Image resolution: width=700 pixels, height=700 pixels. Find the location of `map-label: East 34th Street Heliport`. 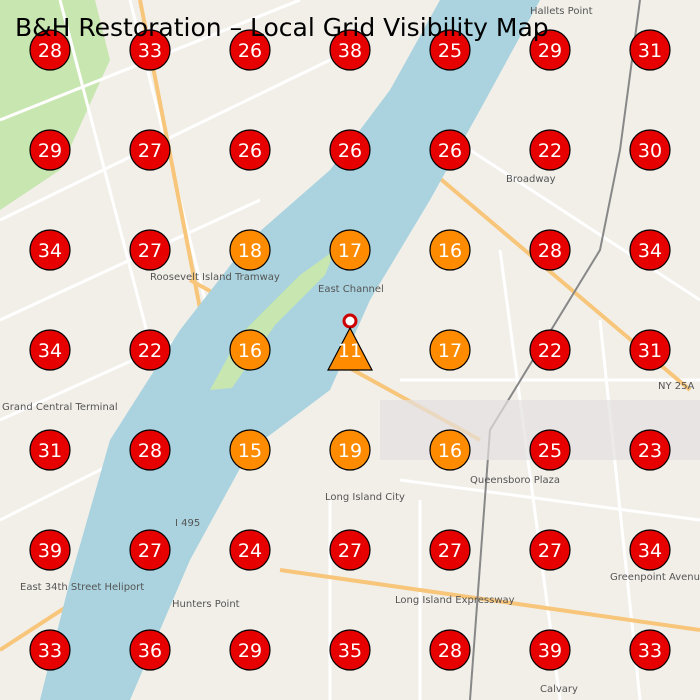

map-label: East 34th Street Heliport is located at coordinates (82, 587).